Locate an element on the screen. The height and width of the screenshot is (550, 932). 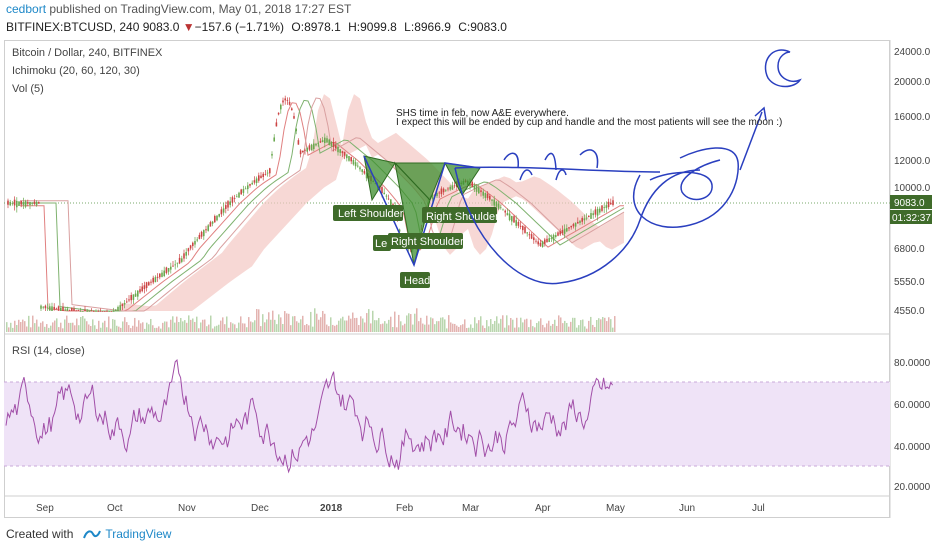
rsi-legend: RSI (14, close) is located at coordinates (48, 351).